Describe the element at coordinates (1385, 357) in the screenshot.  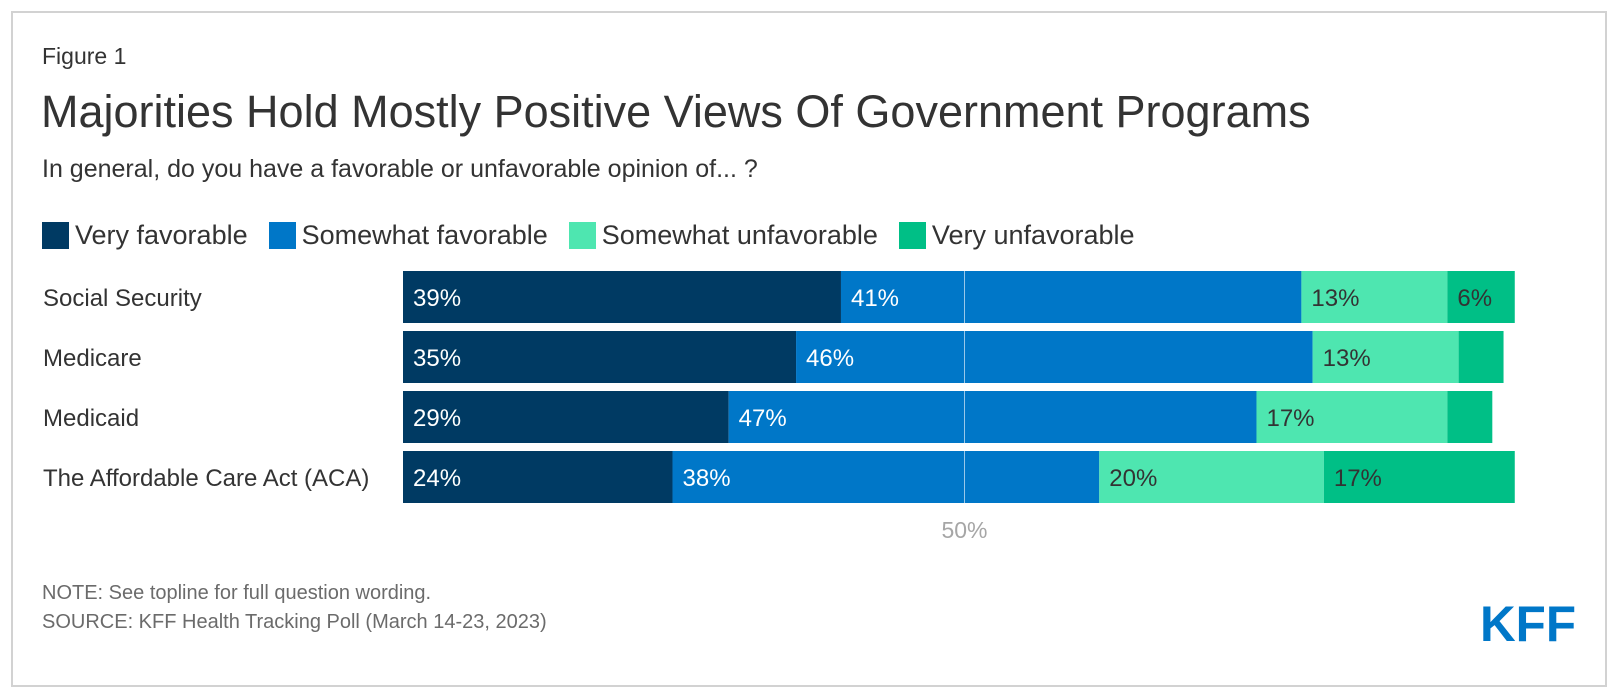
I see `bar-somewhat-unfavorable-medicare` at that location.